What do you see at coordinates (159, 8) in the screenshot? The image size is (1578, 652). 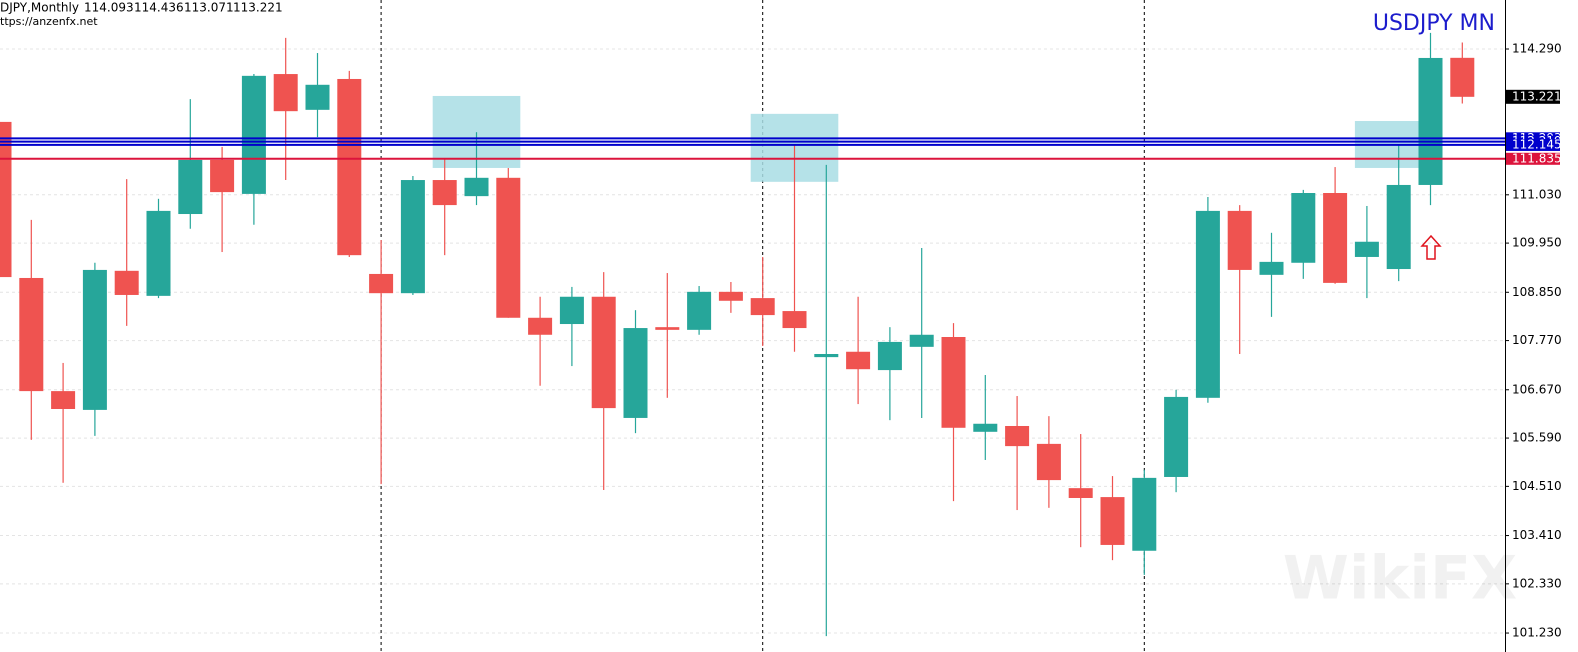 I see `header-high: 114.436` at bounding box center [159, 8].